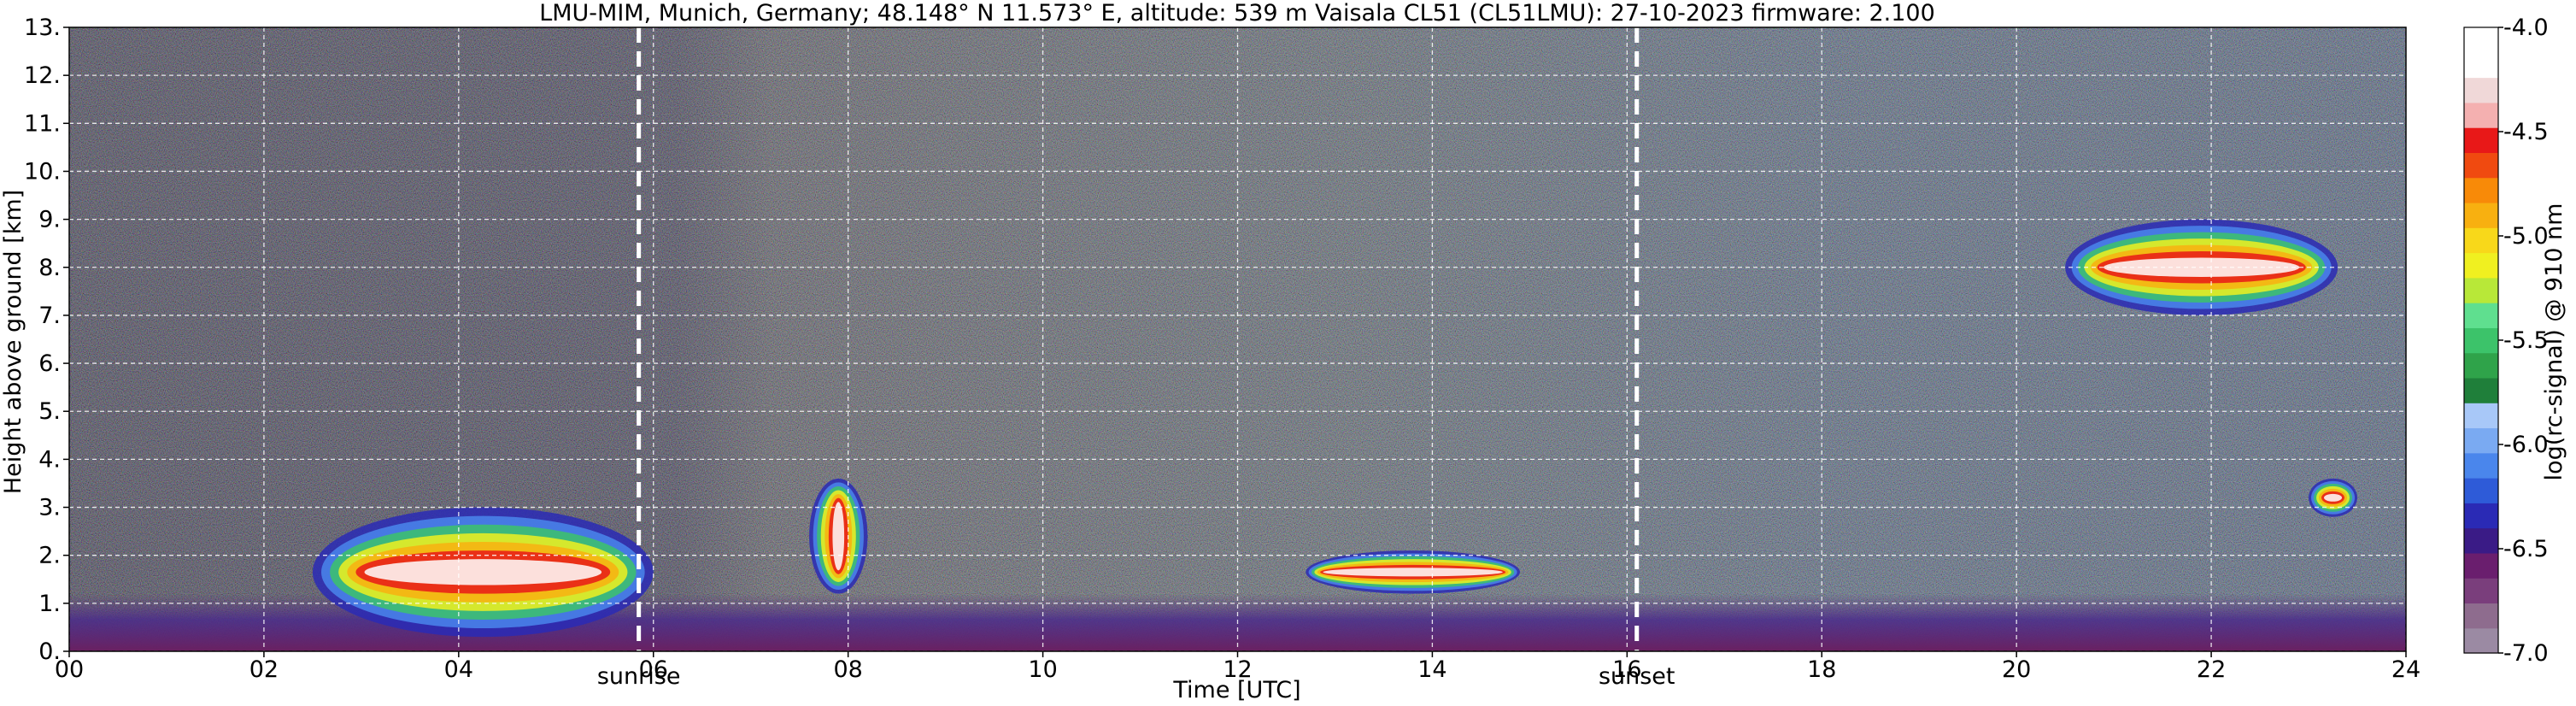 The image size is (2576, 706). I want to click on y-tick-label: 11., so click(42, 123).